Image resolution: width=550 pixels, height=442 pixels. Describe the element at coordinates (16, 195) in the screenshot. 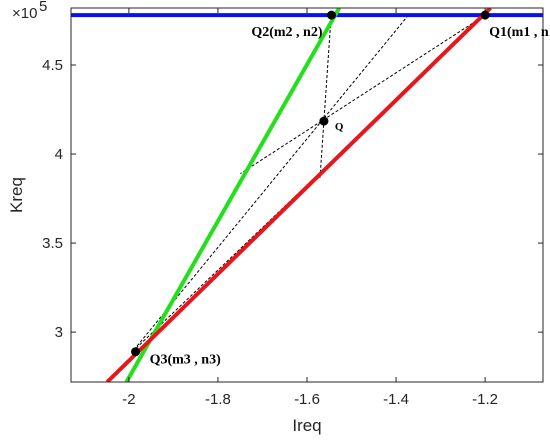

I see `y-axis-label: Kreq` at that location.